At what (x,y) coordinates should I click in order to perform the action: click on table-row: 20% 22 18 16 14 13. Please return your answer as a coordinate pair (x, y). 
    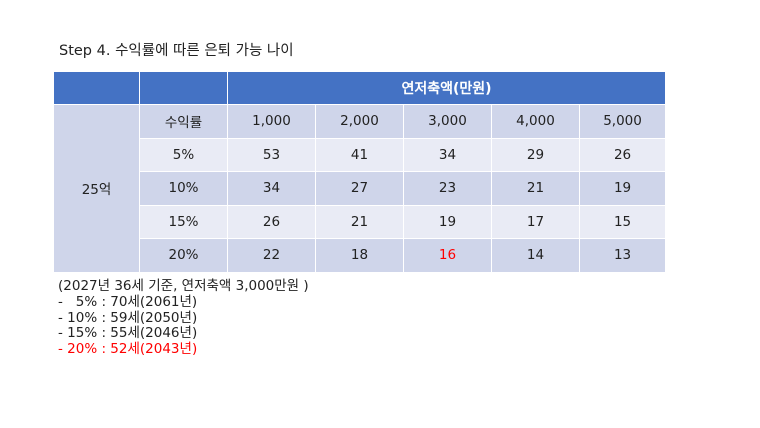
    Looking at the image, I should click on (360, 256).